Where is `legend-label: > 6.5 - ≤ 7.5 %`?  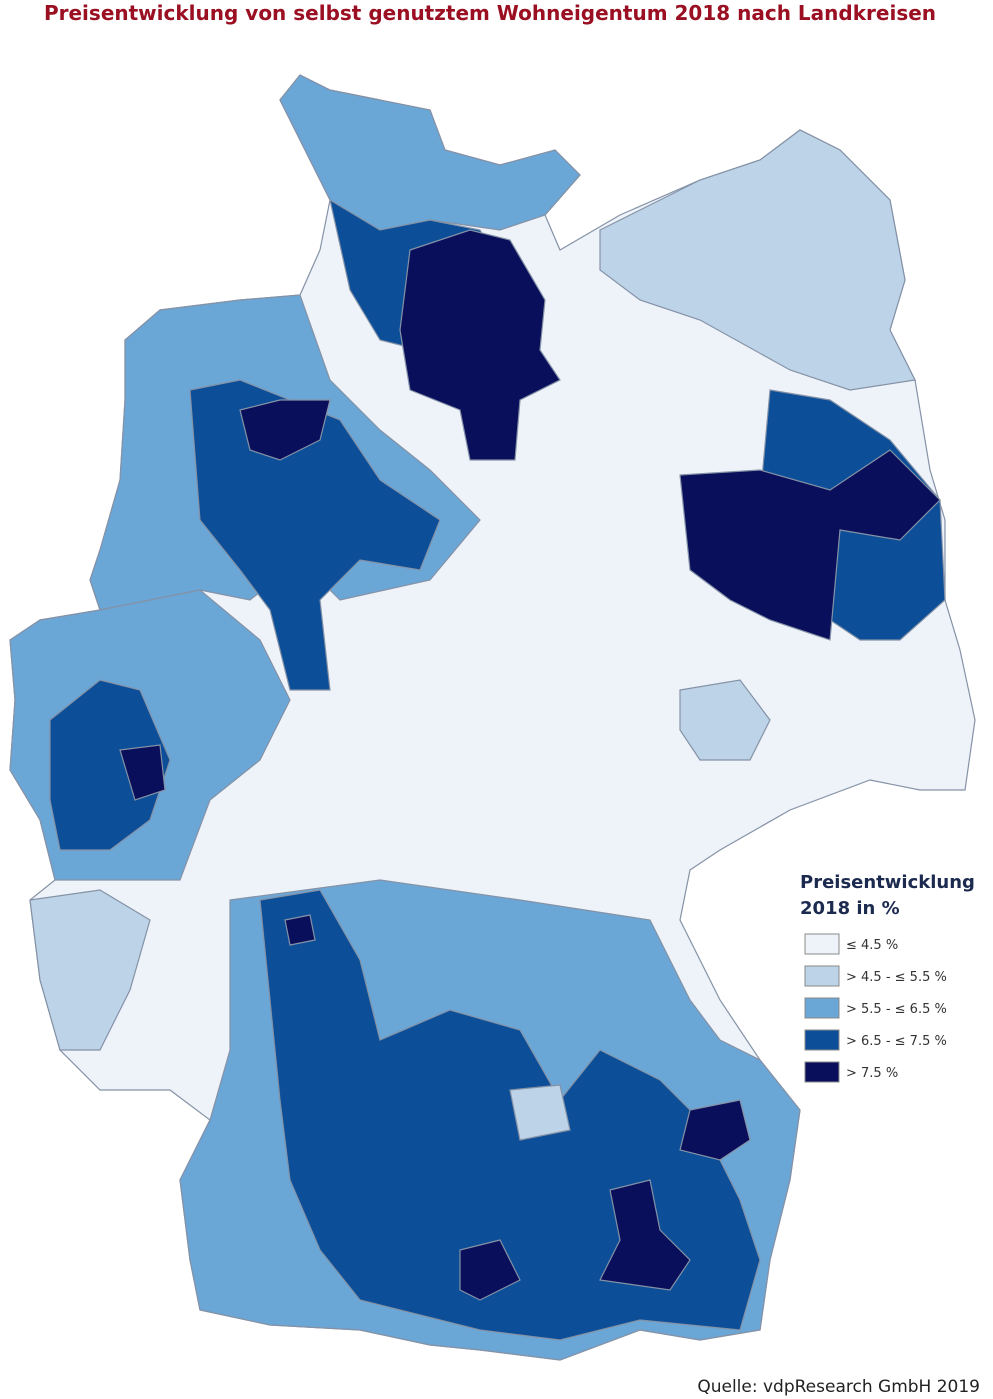
legend-label: > 6.5 - ≤ 7.5 % is located at coordinates (896, 1041).